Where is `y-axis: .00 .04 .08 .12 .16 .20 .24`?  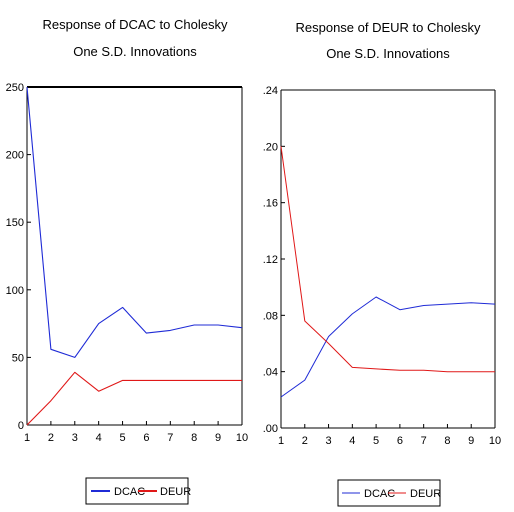 y-axis: .00 .04 .08 .12 .16 .20 .24 is located at coordinates (274, 260).